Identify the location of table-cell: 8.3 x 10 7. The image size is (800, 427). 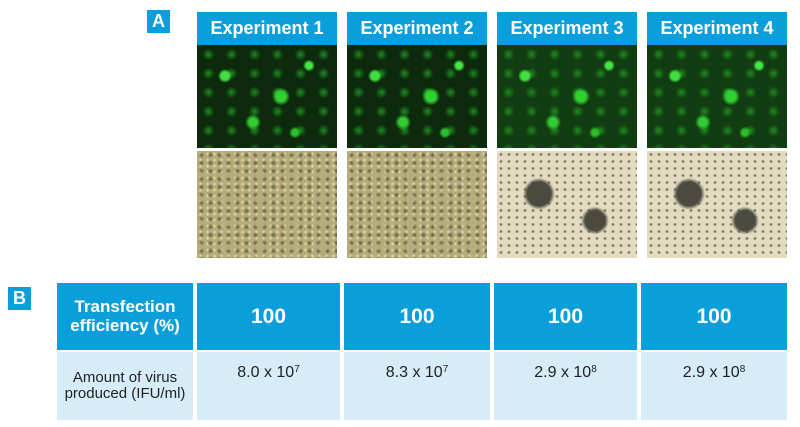
(417, 386).